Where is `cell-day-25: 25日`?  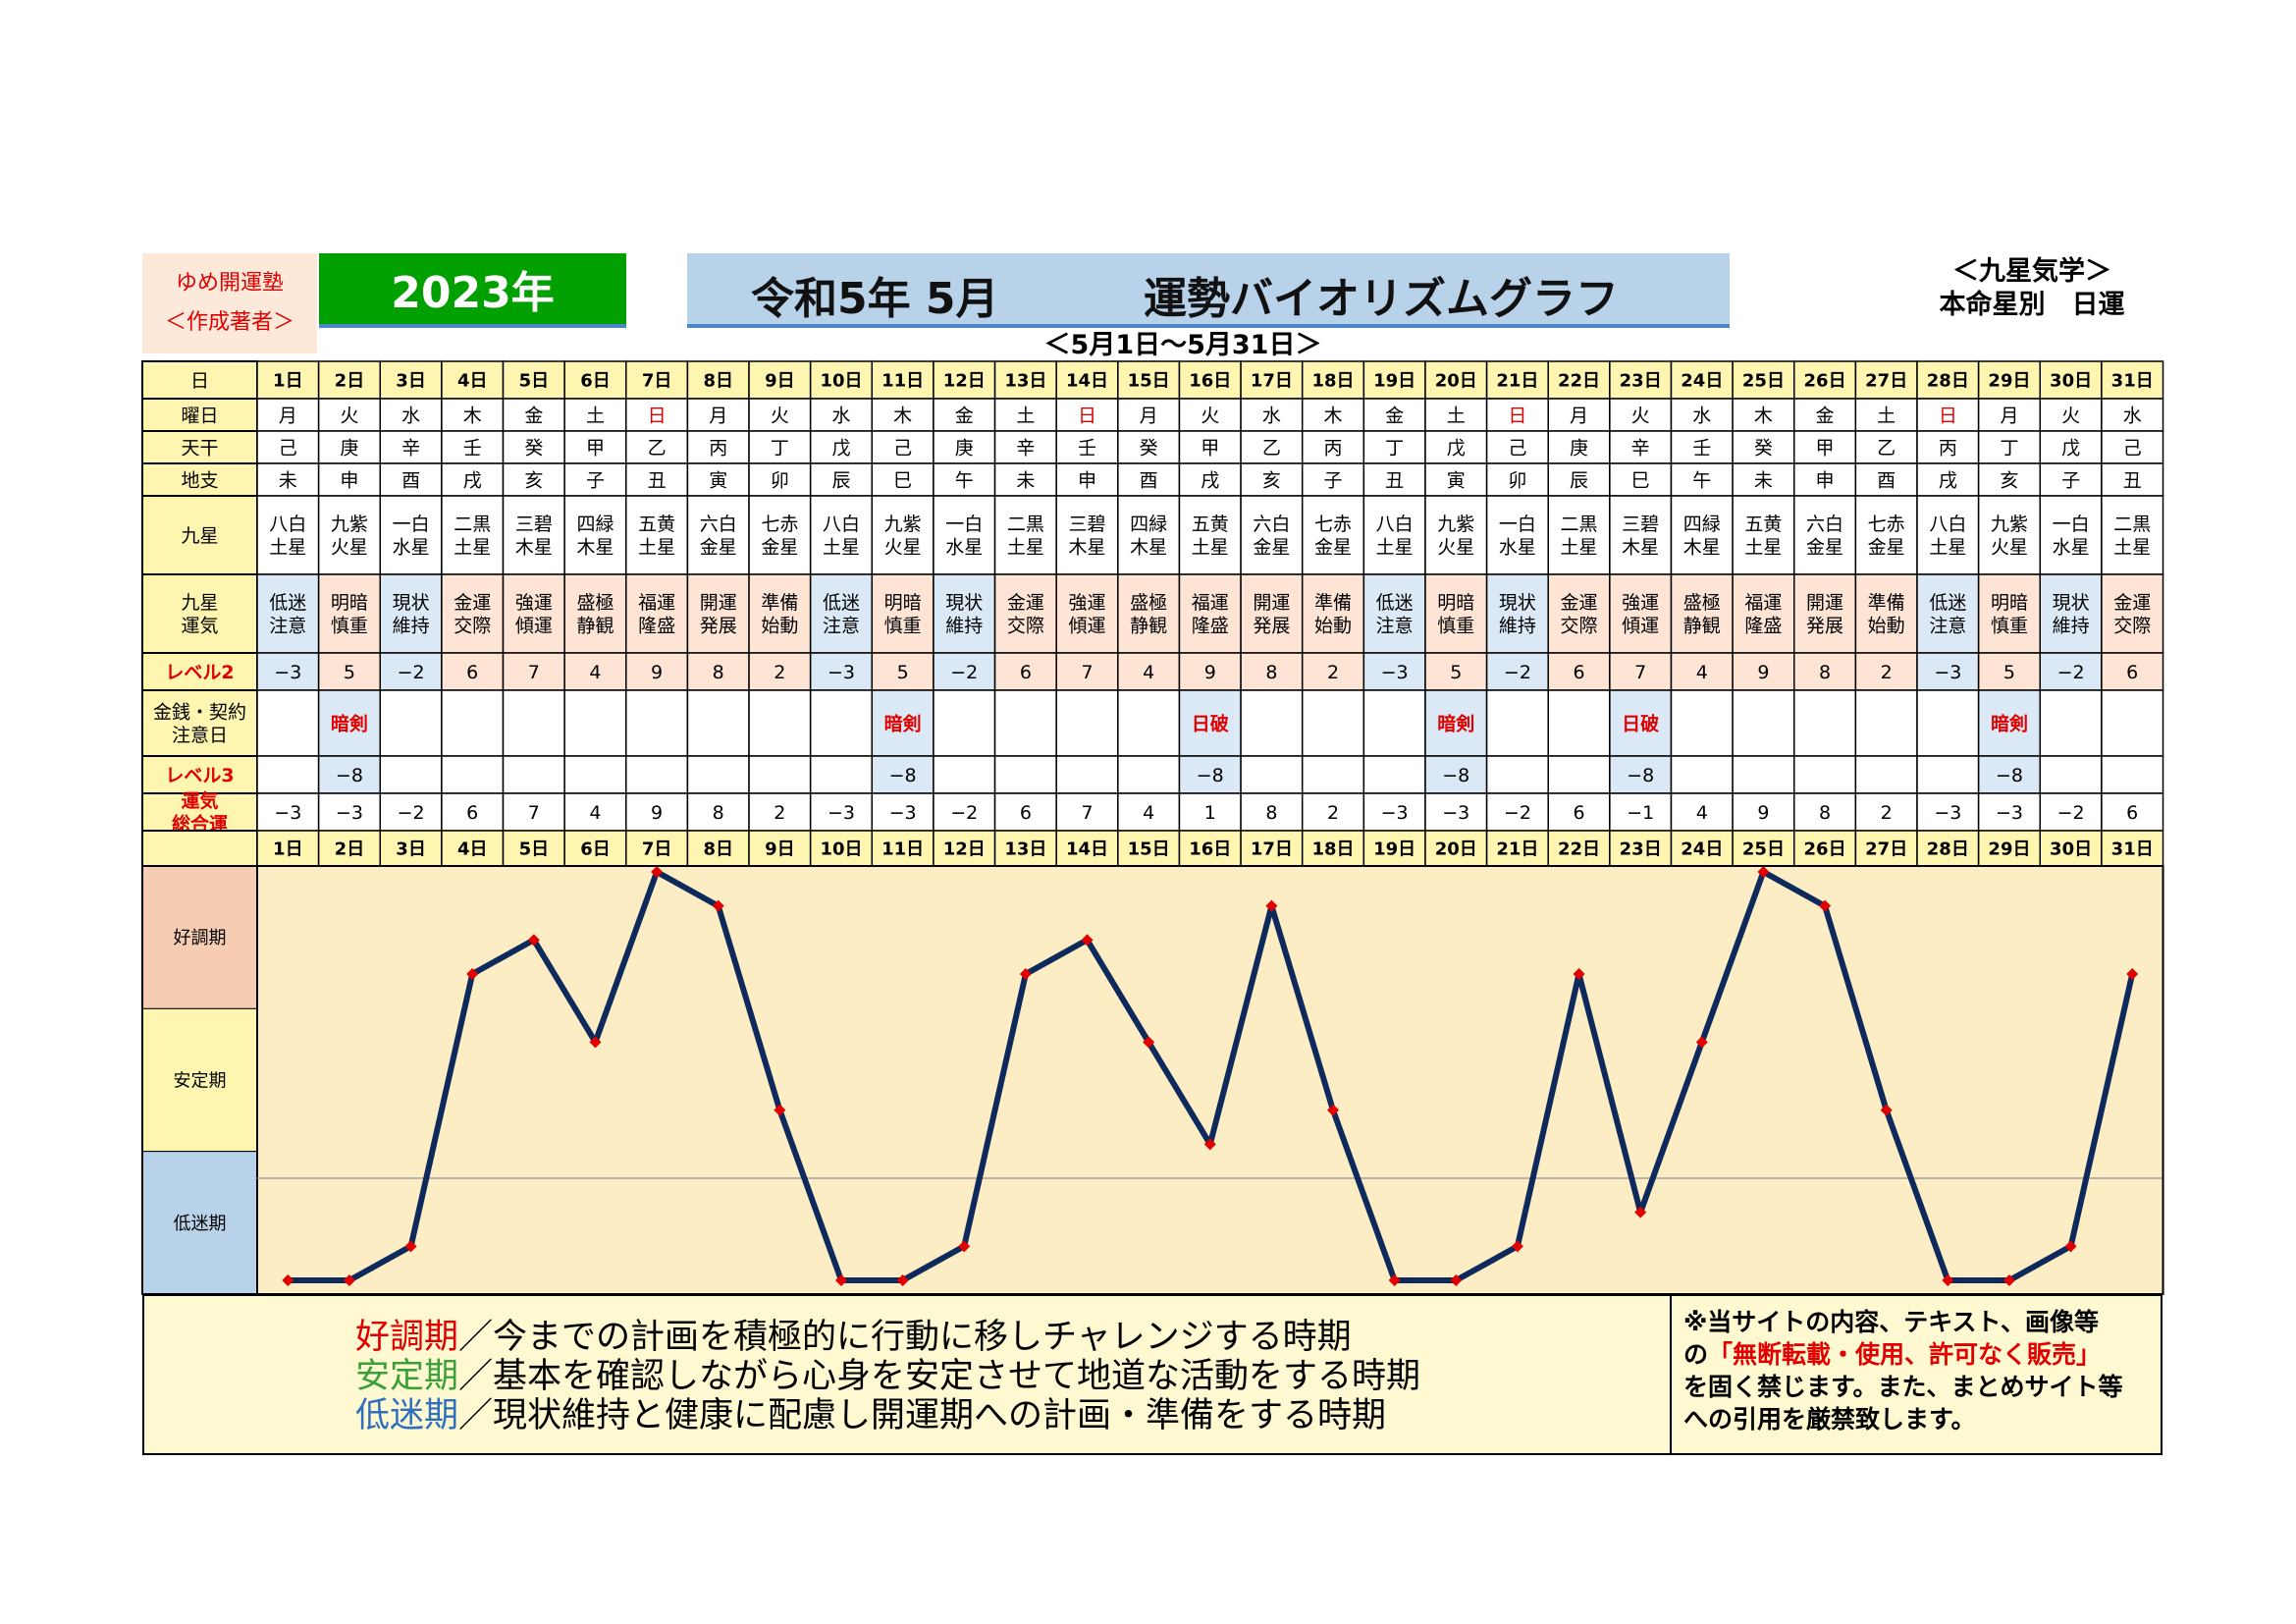
cell-day-25: 25日 is located at coordinates (1763, 380).